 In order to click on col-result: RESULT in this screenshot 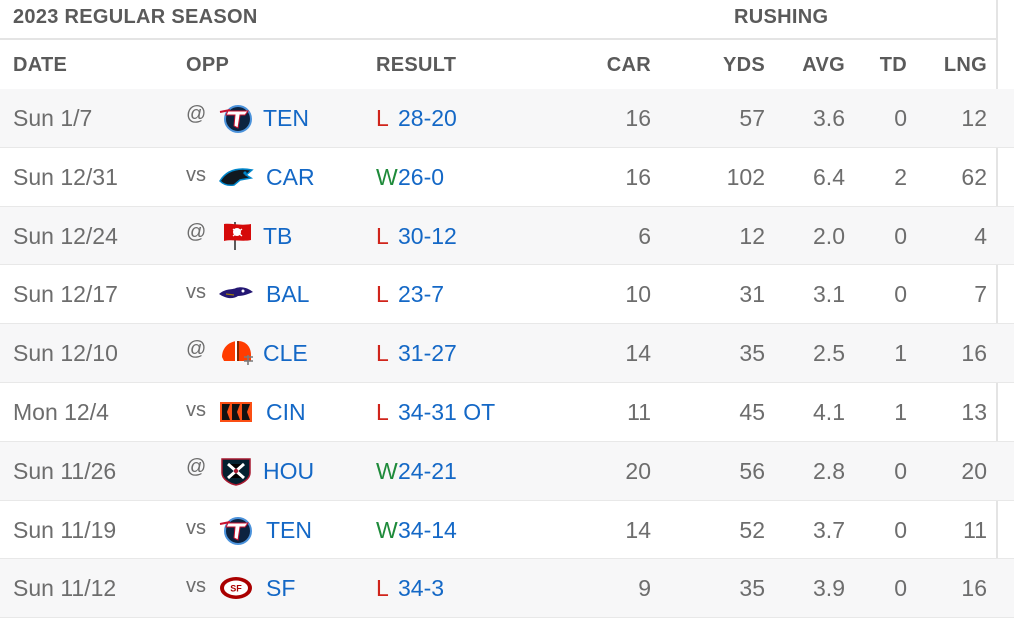, I will do `click(416, 65)`.